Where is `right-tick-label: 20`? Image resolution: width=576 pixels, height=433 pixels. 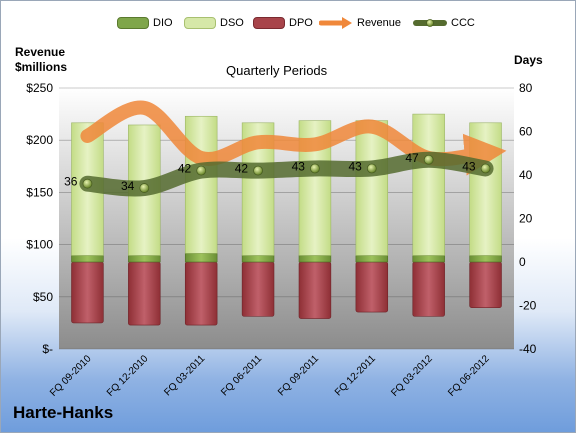 right-tick-label: 20 is located at coordinates (526, 219).